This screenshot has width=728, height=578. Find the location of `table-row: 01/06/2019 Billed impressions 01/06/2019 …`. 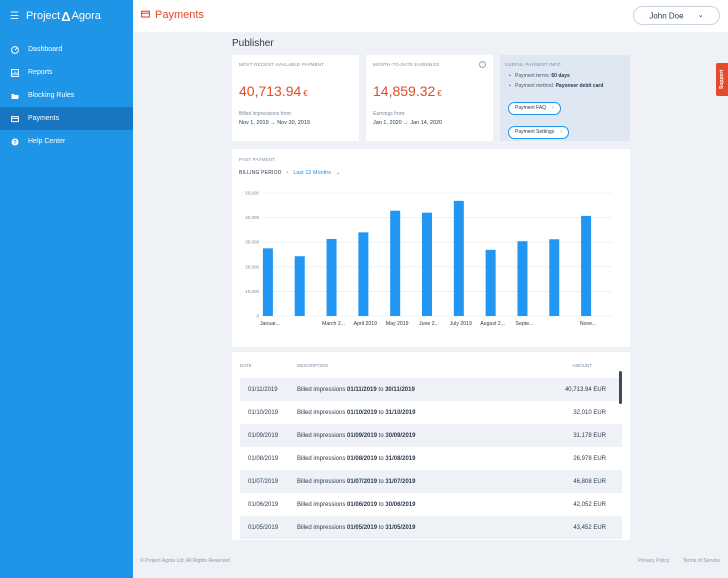

table-row: 01/06/2019 Billed impressions 01/06/2019 … is located at coordinates (431, 504).